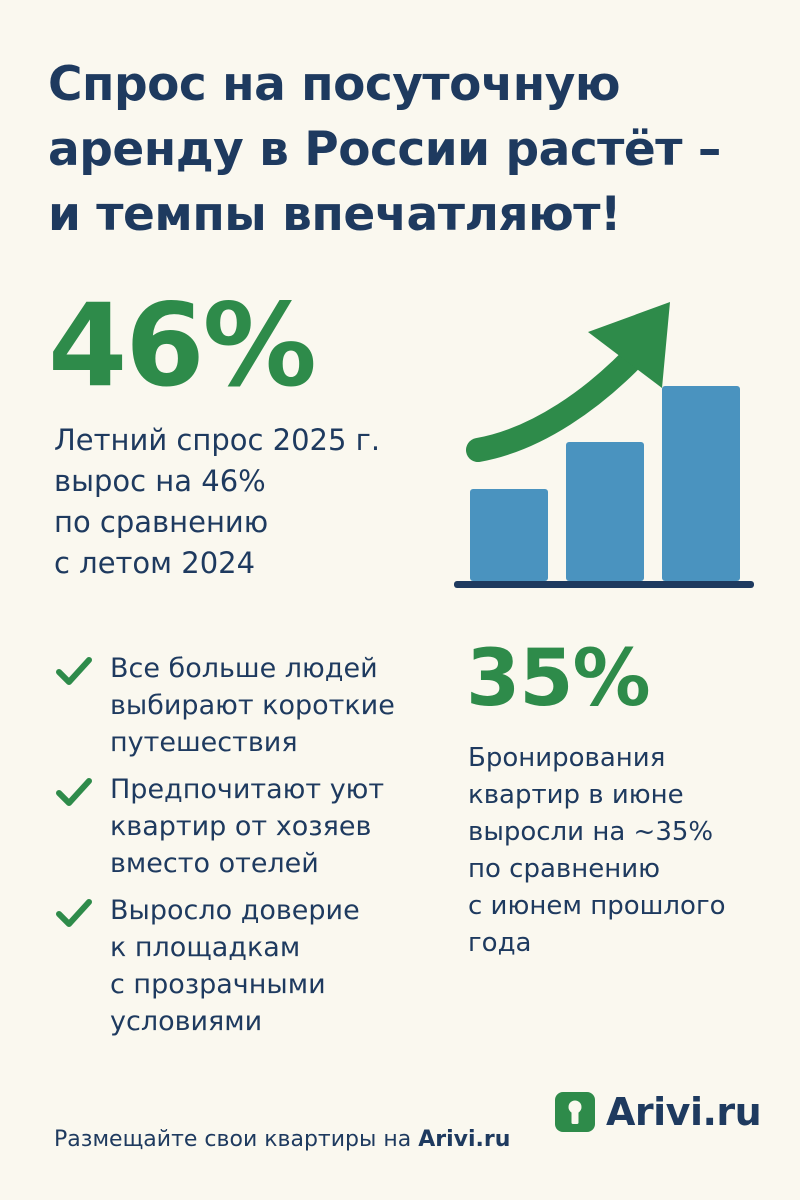  What do you see at coordinates (597, 906) in the screenshot?
I see `stat-35-line: с июнем прошлого` at bounding box center [597, 906].